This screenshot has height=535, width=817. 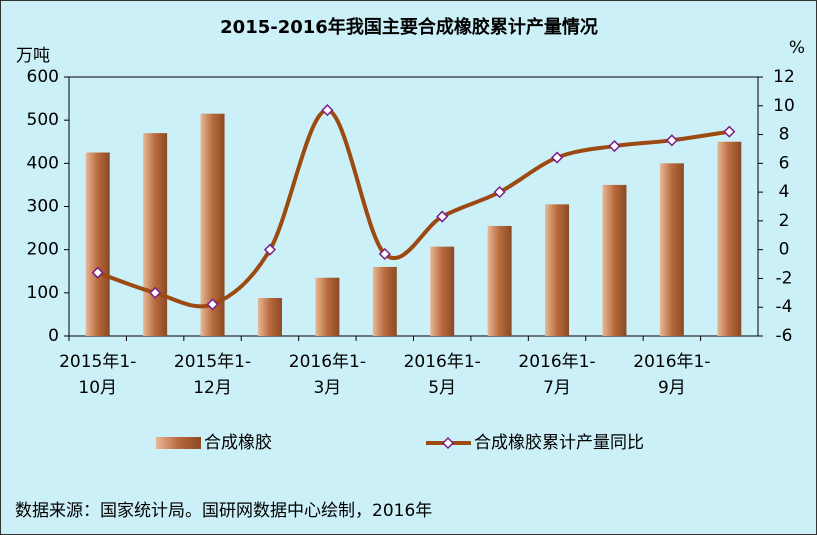 I want to click on y2-axis-label: %, so click(x=797, y=48).